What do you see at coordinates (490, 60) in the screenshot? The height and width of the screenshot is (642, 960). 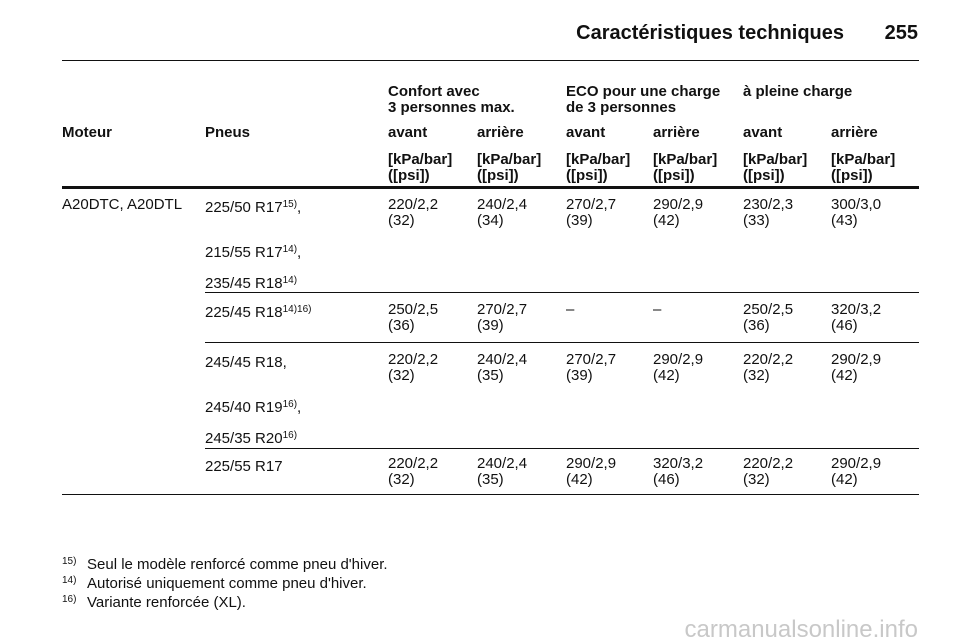 I see `header-rule` at bounding box center [490, 60].